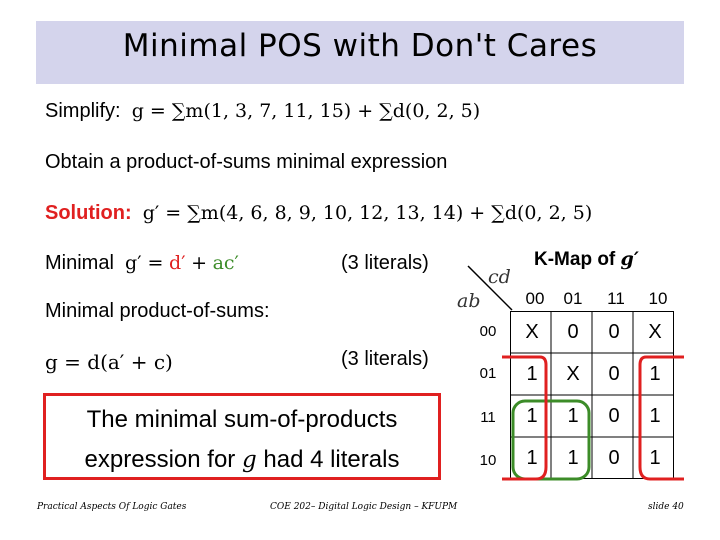 Image resolution: width=720 pixels, height=540 pixels. I want to click on slide-title: Minimal POS with Don't Cares, so click(360, 46).